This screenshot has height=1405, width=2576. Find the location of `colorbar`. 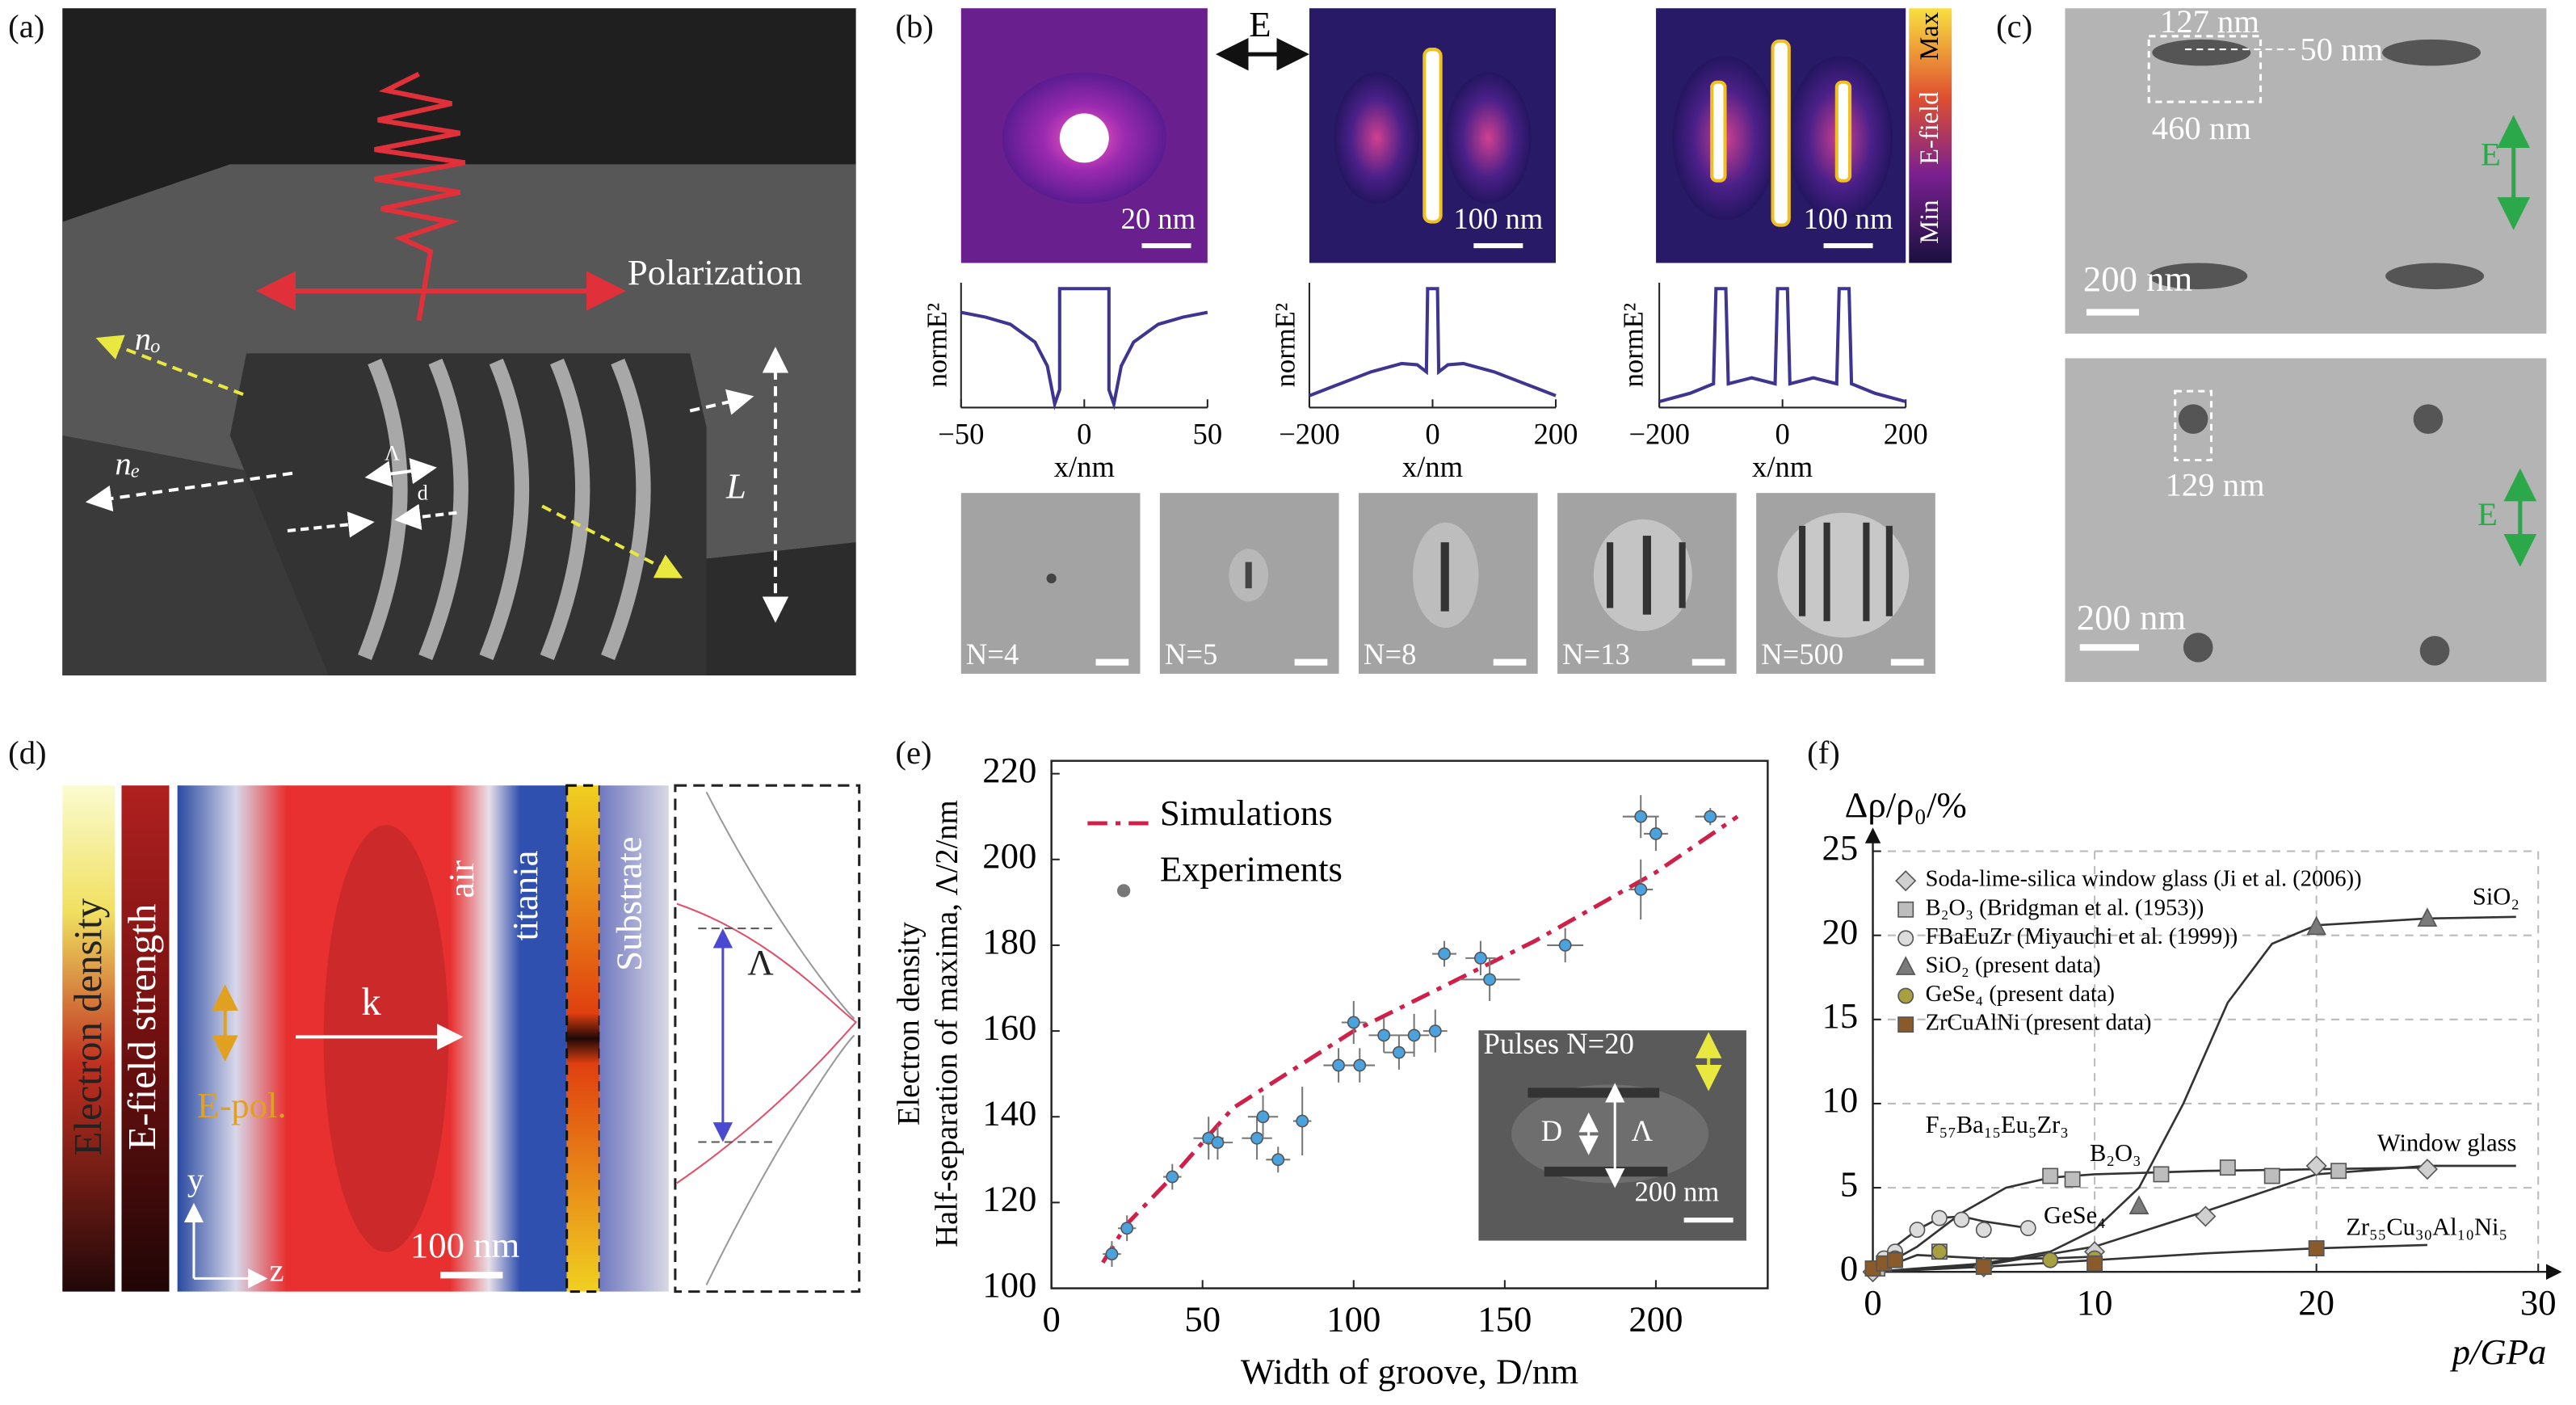

colorbar is located at coordinates (1931, 135).